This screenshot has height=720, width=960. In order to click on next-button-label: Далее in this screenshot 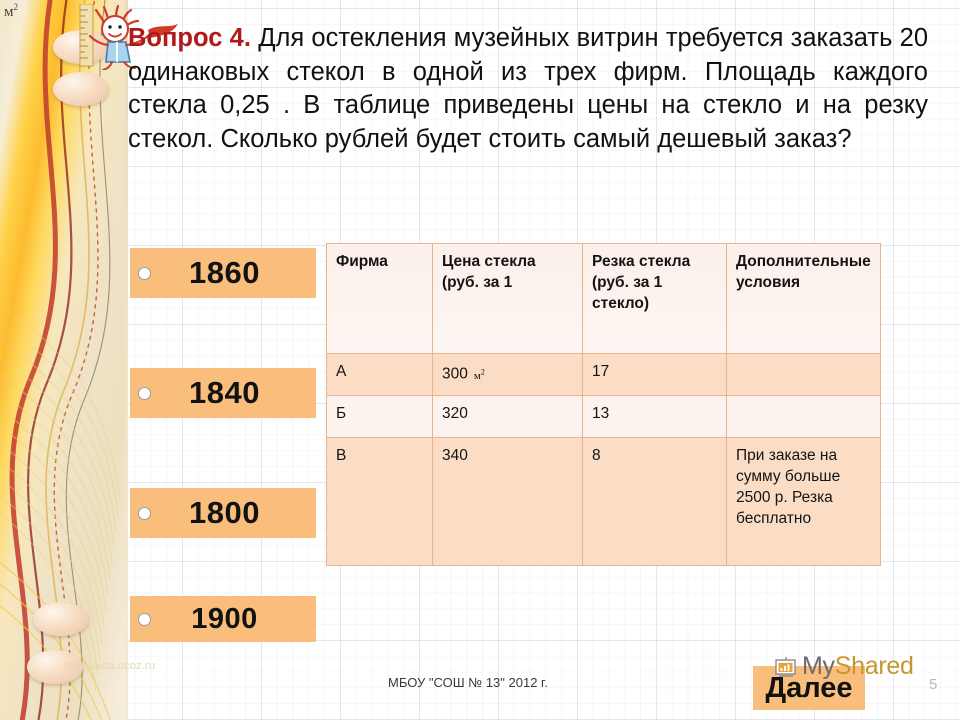, I will do `click(809, 687)`.